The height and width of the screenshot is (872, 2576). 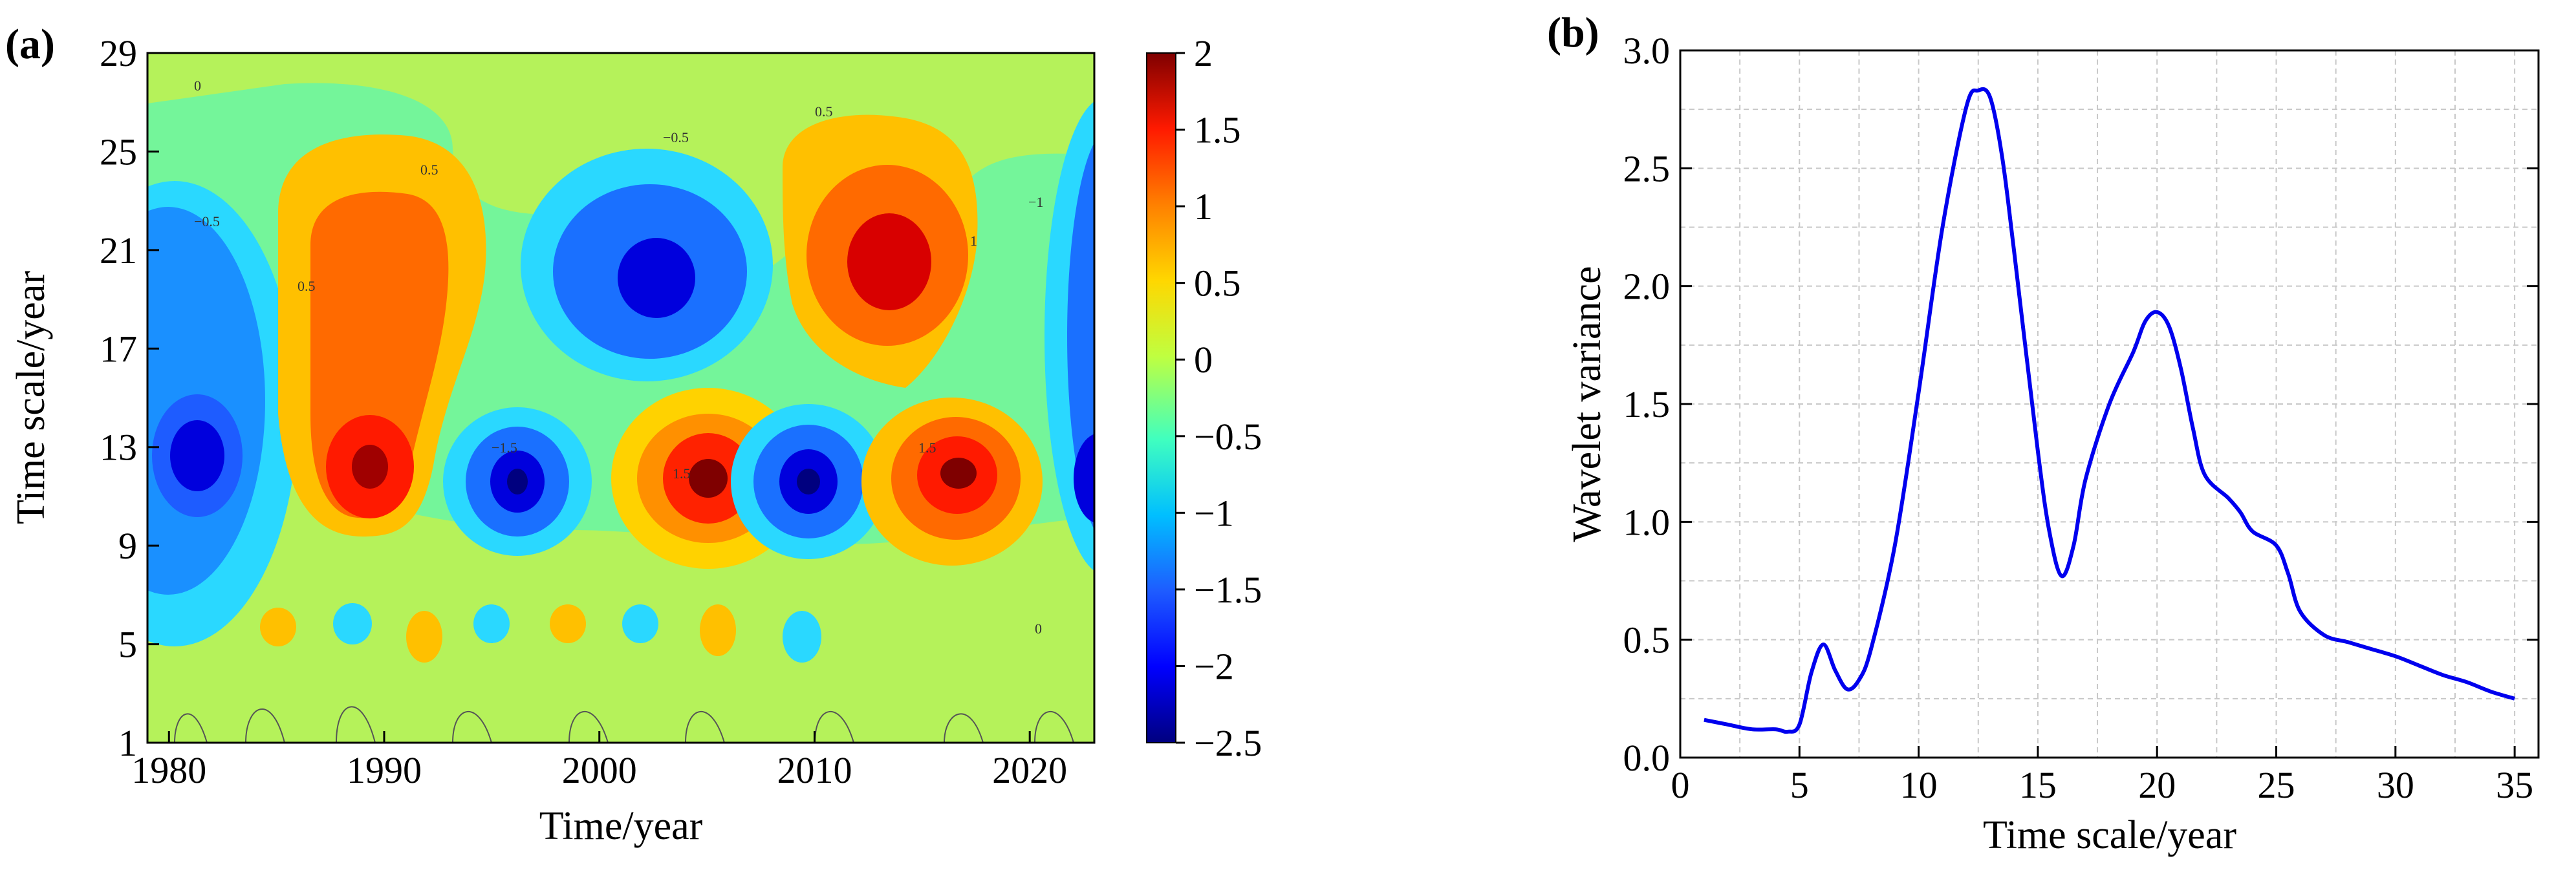 What do you see at coordinates (1228, 437) in the screenshot?
I see `colorbar-tick-label: −0.5` at bounding box center [1228, 437].